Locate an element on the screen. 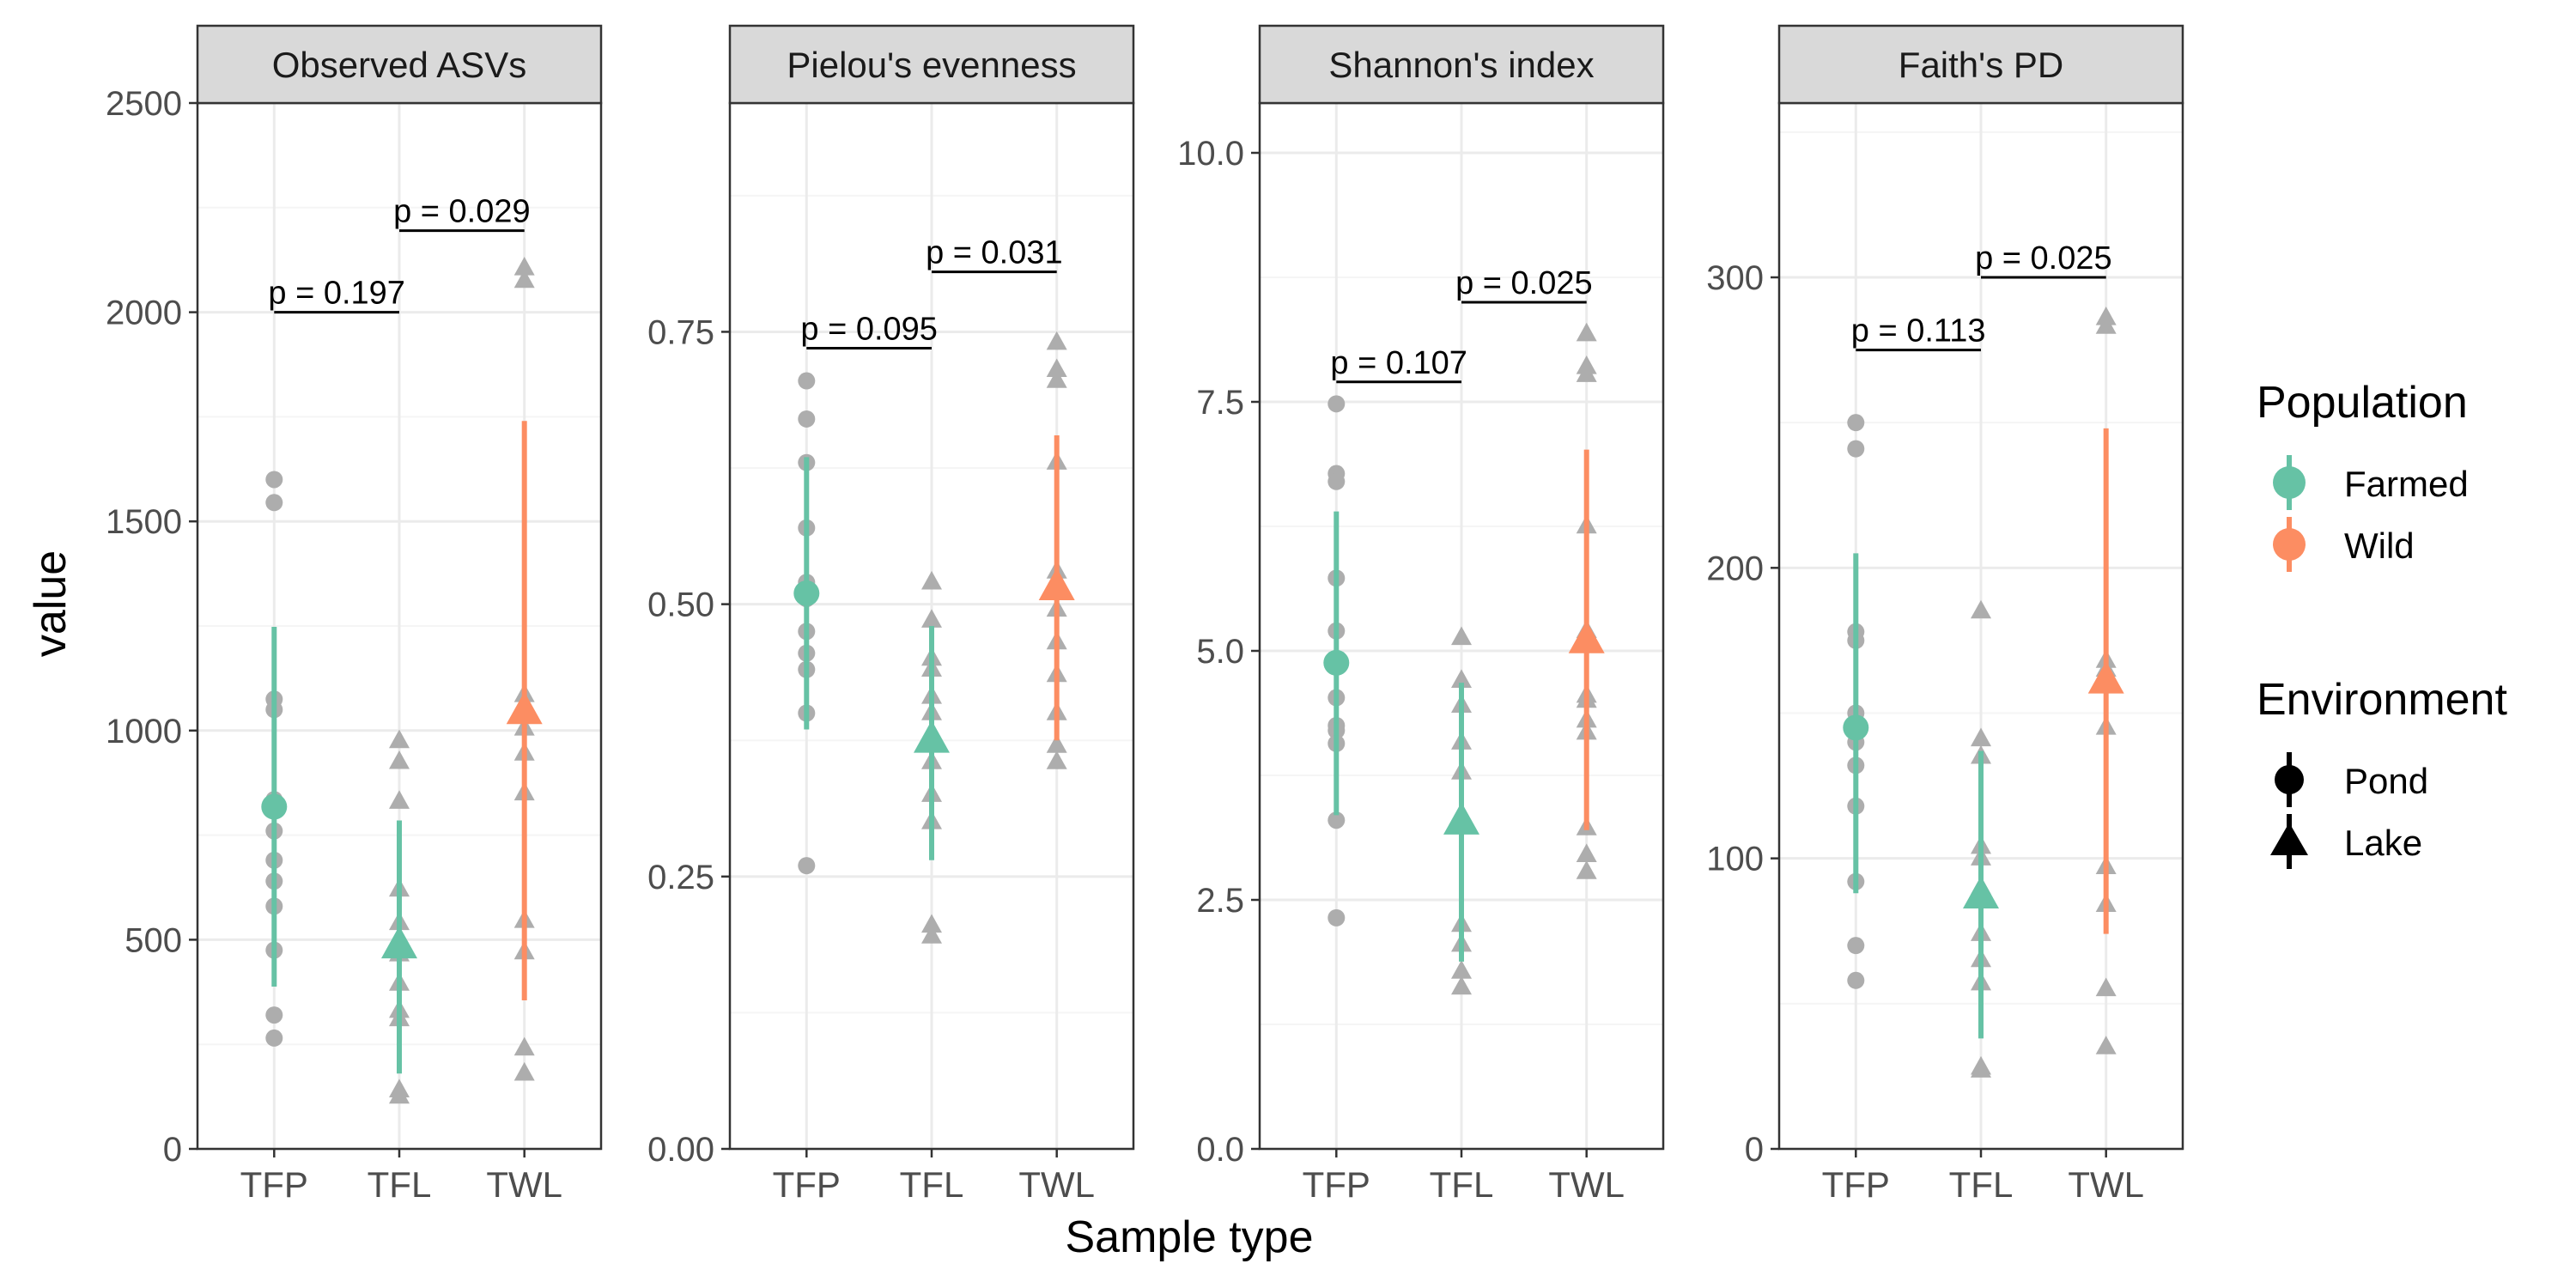  p-value-label: p = 0.095 is located at coordinates (869, 329).